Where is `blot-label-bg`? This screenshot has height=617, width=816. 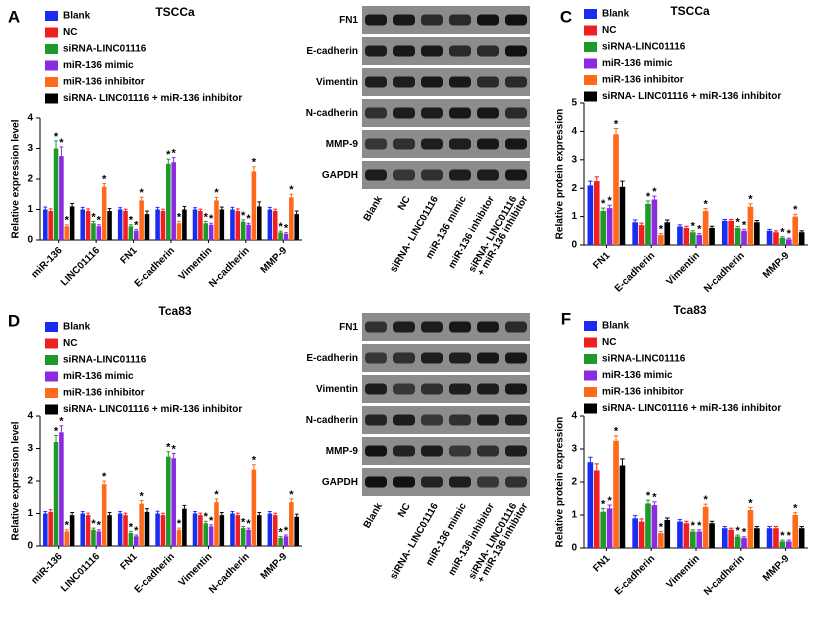
blot-label-bg is located at coordinates (332, 113).